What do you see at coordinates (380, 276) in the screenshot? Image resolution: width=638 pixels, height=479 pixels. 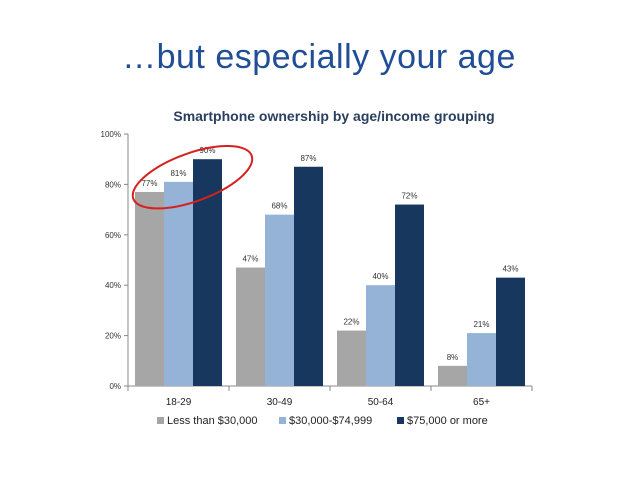 I see `bar-value-label: 40%` at bounding box center [380, 276].